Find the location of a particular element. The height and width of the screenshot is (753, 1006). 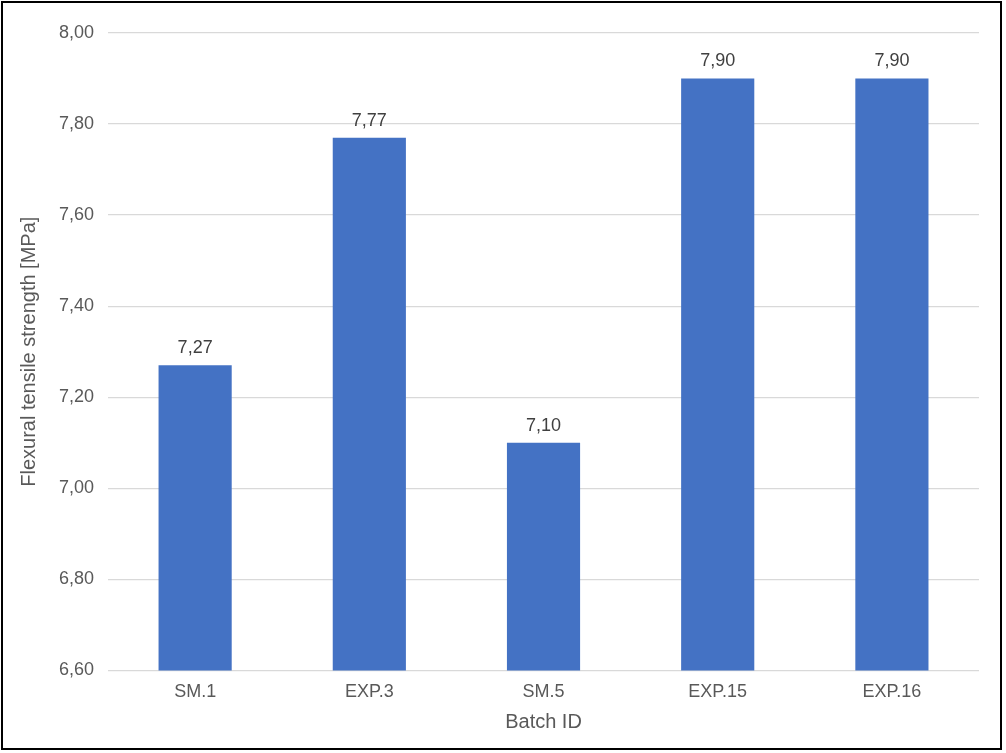

y-tick-label: 6,80 is located at coordinates (76, 578).